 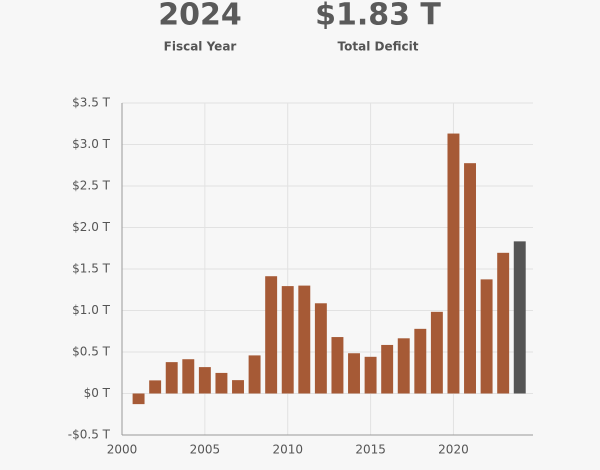 What do you see at coordinates (205, 450) in the screenshot?
I see `x-tick-label: 2005` at bounding box center [205, 450].